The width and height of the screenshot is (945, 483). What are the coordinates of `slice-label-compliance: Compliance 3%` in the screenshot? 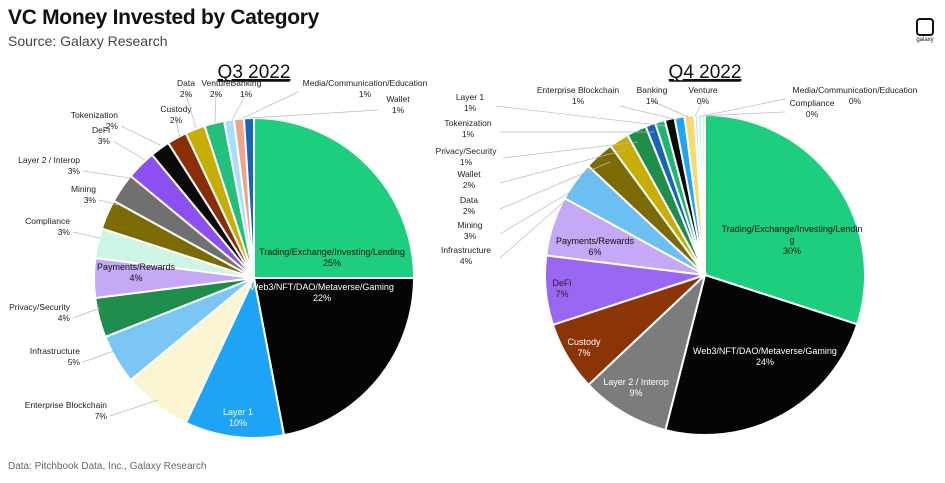 It's located at (47, 226).